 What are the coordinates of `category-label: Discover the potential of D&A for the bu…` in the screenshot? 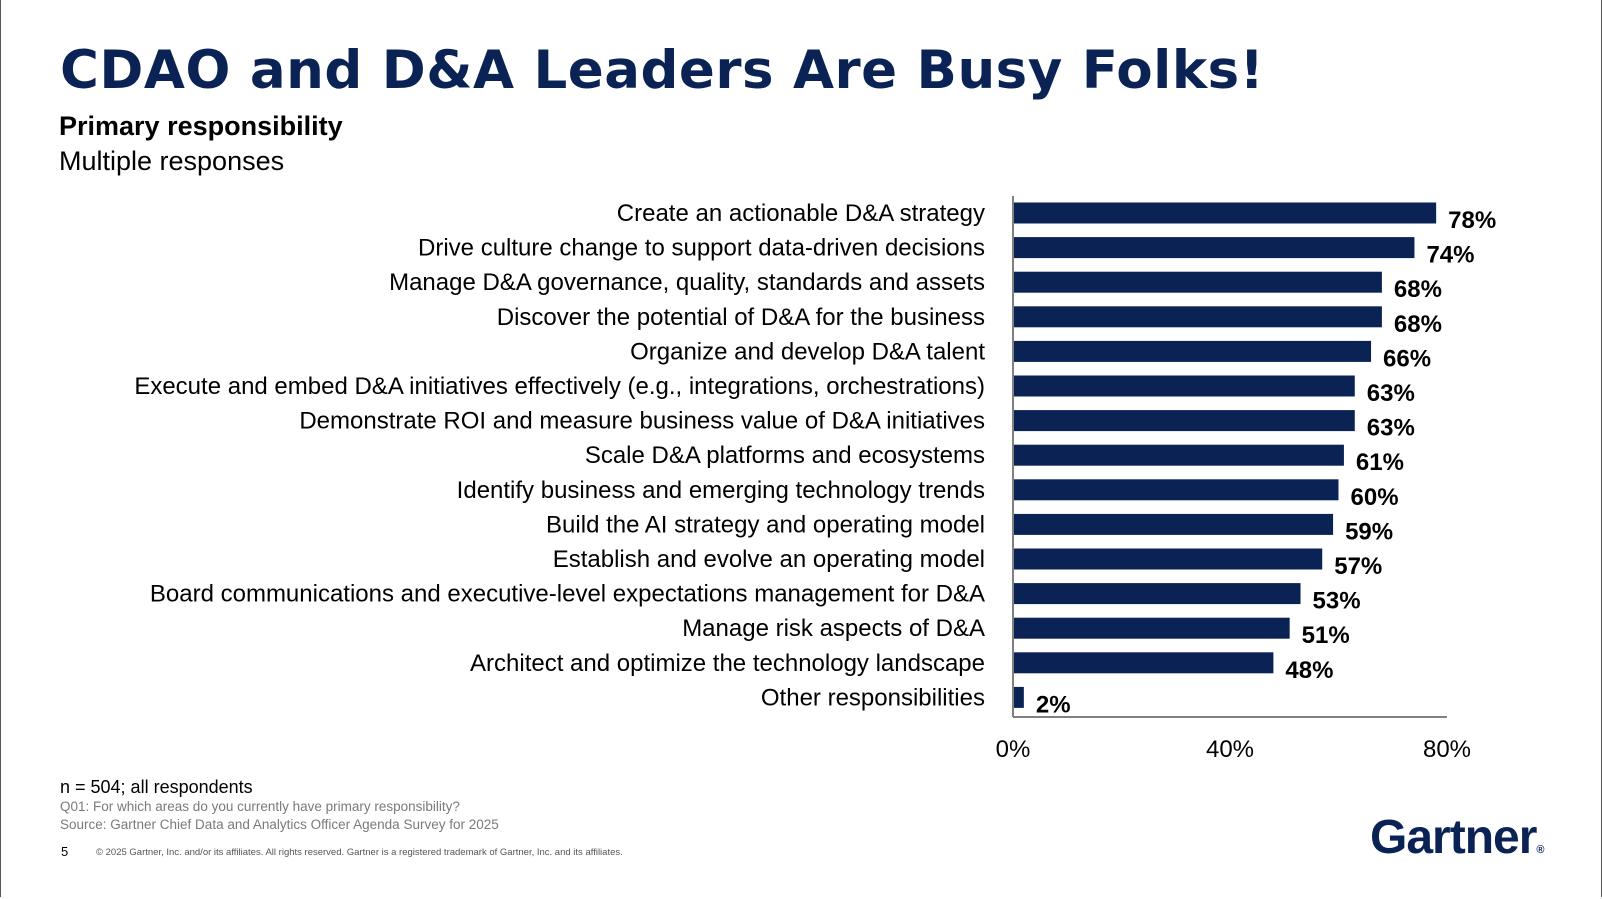 It's located at (741, 317).